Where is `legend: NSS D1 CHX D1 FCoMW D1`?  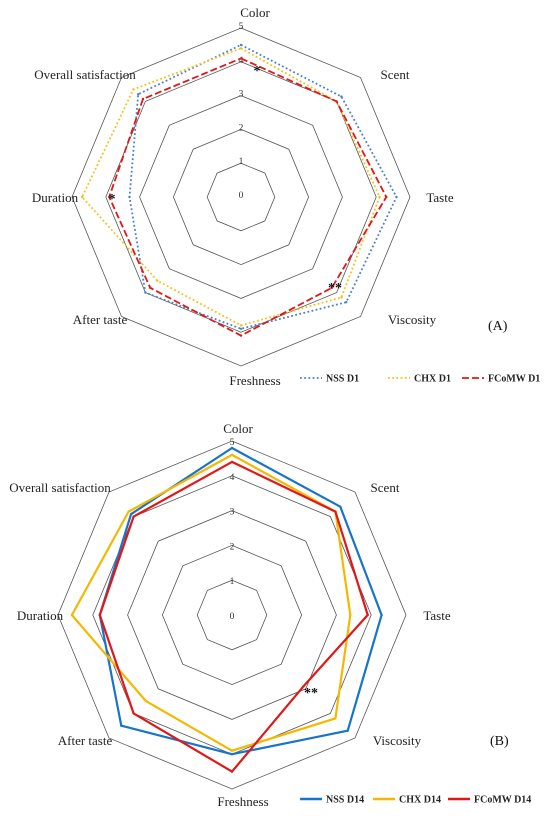 legend: NSS D1 CHX D1 FCoMW D1 is located at coordinates (420, 379).